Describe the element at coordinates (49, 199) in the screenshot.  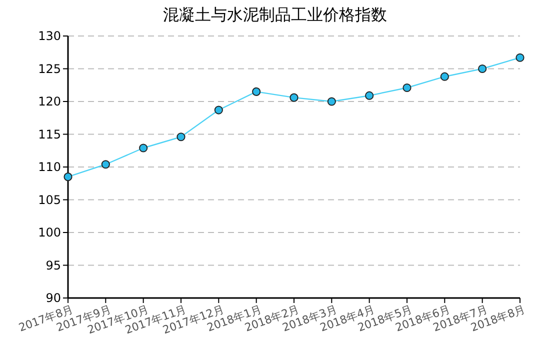
I see `y-tick-label: 105` at that location.